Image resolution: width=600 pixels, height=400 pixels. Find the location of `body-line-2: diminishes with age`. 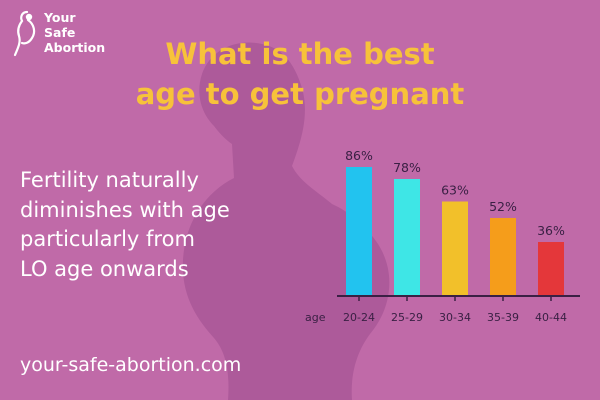

body-line-2: diminishes with age is located at coordinates (125, 209).